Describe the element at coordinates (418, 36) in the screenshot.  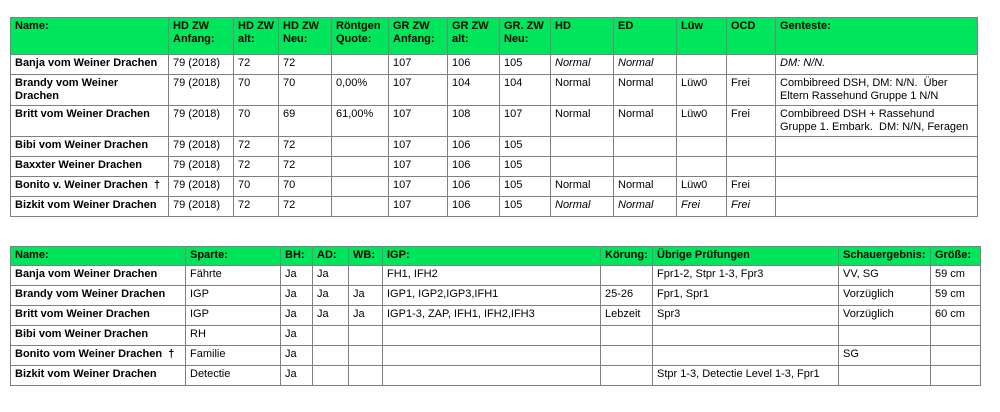
I see `column-header: GR ZW Anfang:` at that location.